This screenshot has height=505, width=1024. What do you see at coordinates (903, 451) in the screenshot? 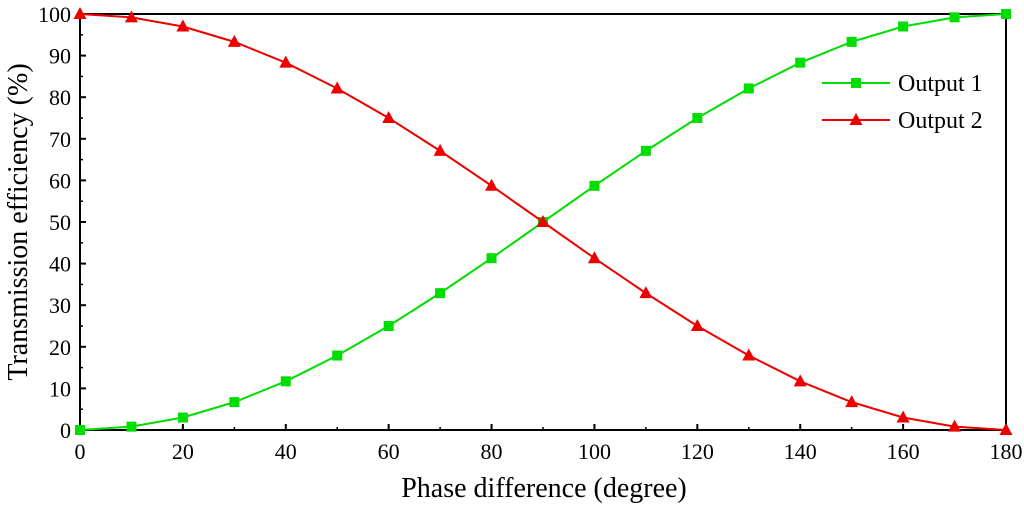
I see `x-tick-label: 160` at bounding box center [903, 451].